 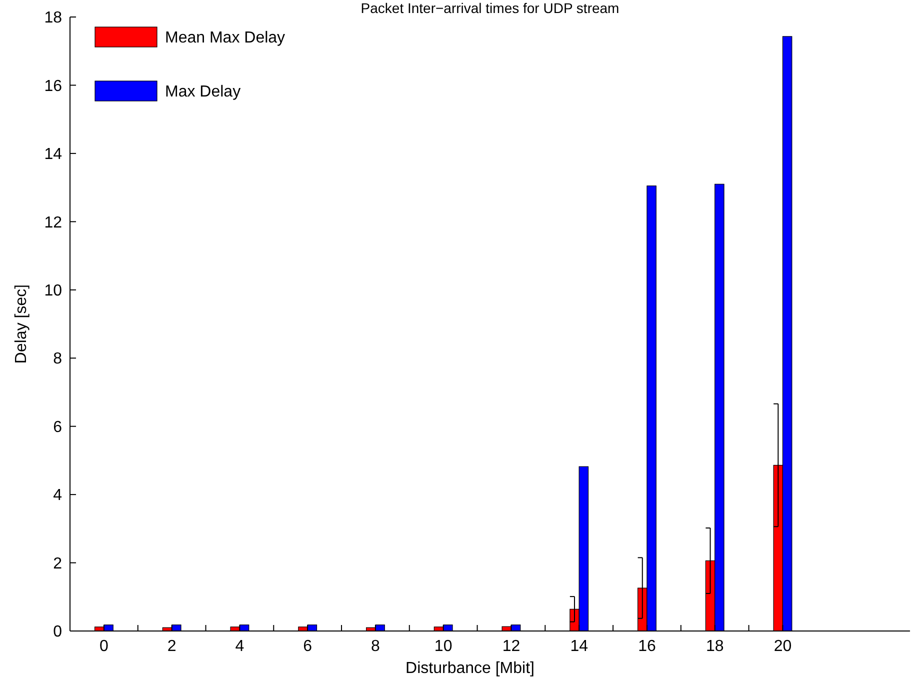 I want to click on legend-label: Mean Max Delay, so click(x=225, y=38).